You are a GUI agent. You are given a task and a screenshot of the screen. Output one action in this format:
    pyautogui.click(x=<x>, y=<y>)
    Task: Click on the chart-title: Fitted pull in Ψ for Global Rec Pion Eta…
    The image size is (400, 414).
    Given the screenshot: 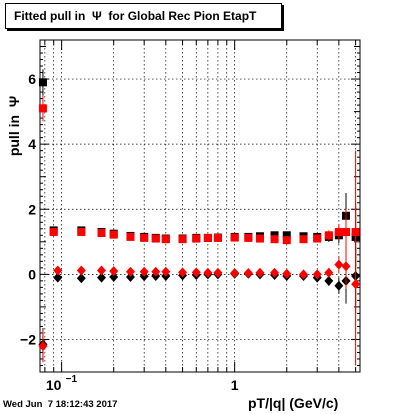 What is the action you would take?
    pyautogui.click(x=135, y=16)
    